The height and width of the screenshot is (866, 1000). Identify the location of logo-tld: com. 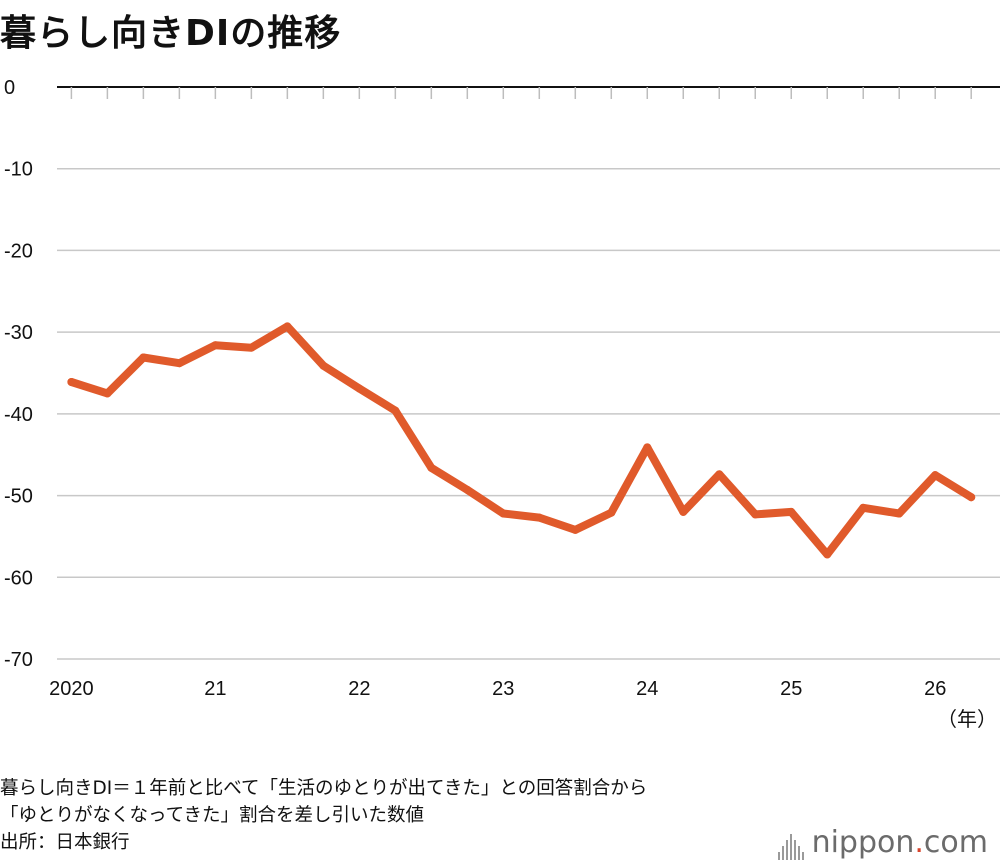
(955, 842).